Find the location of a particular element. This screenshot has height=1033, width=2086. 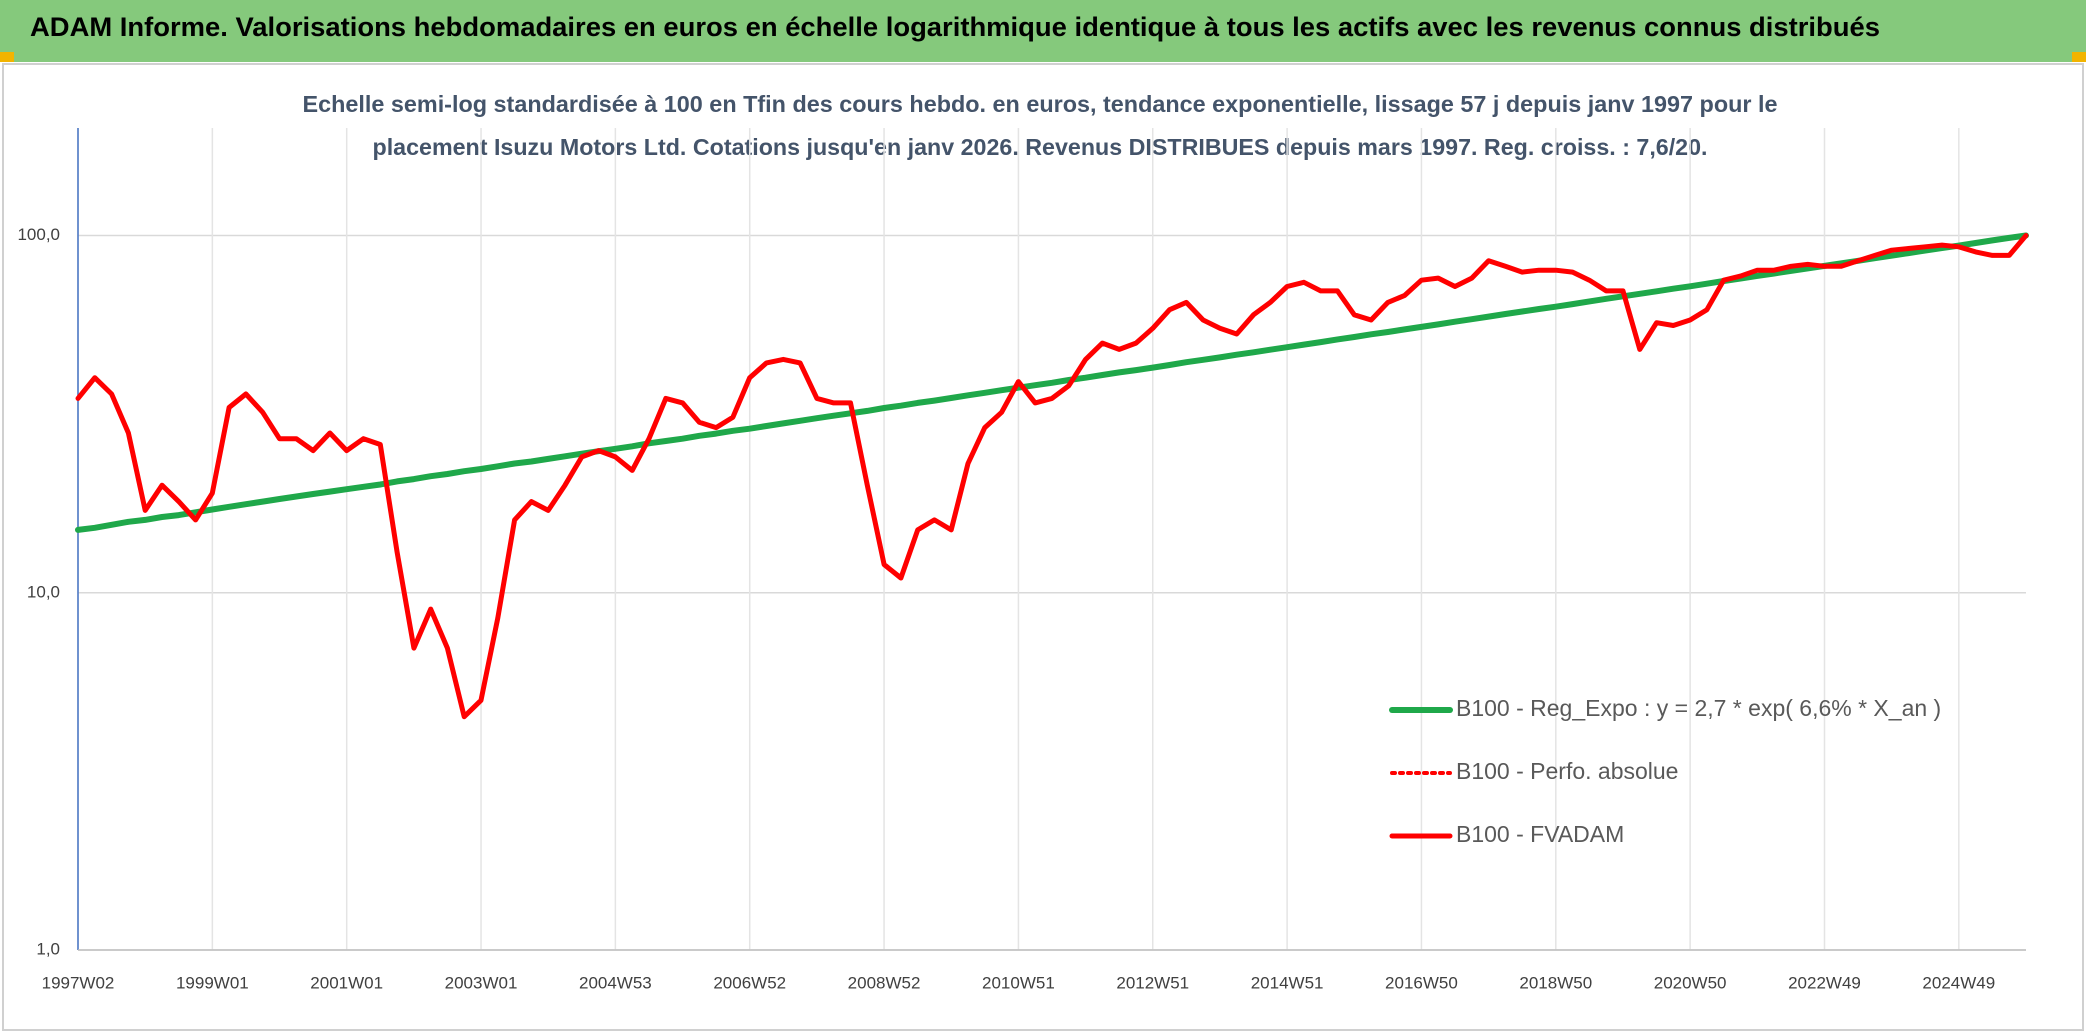

x-tick-label: 2003W01 is located at coordinates (481, 982).